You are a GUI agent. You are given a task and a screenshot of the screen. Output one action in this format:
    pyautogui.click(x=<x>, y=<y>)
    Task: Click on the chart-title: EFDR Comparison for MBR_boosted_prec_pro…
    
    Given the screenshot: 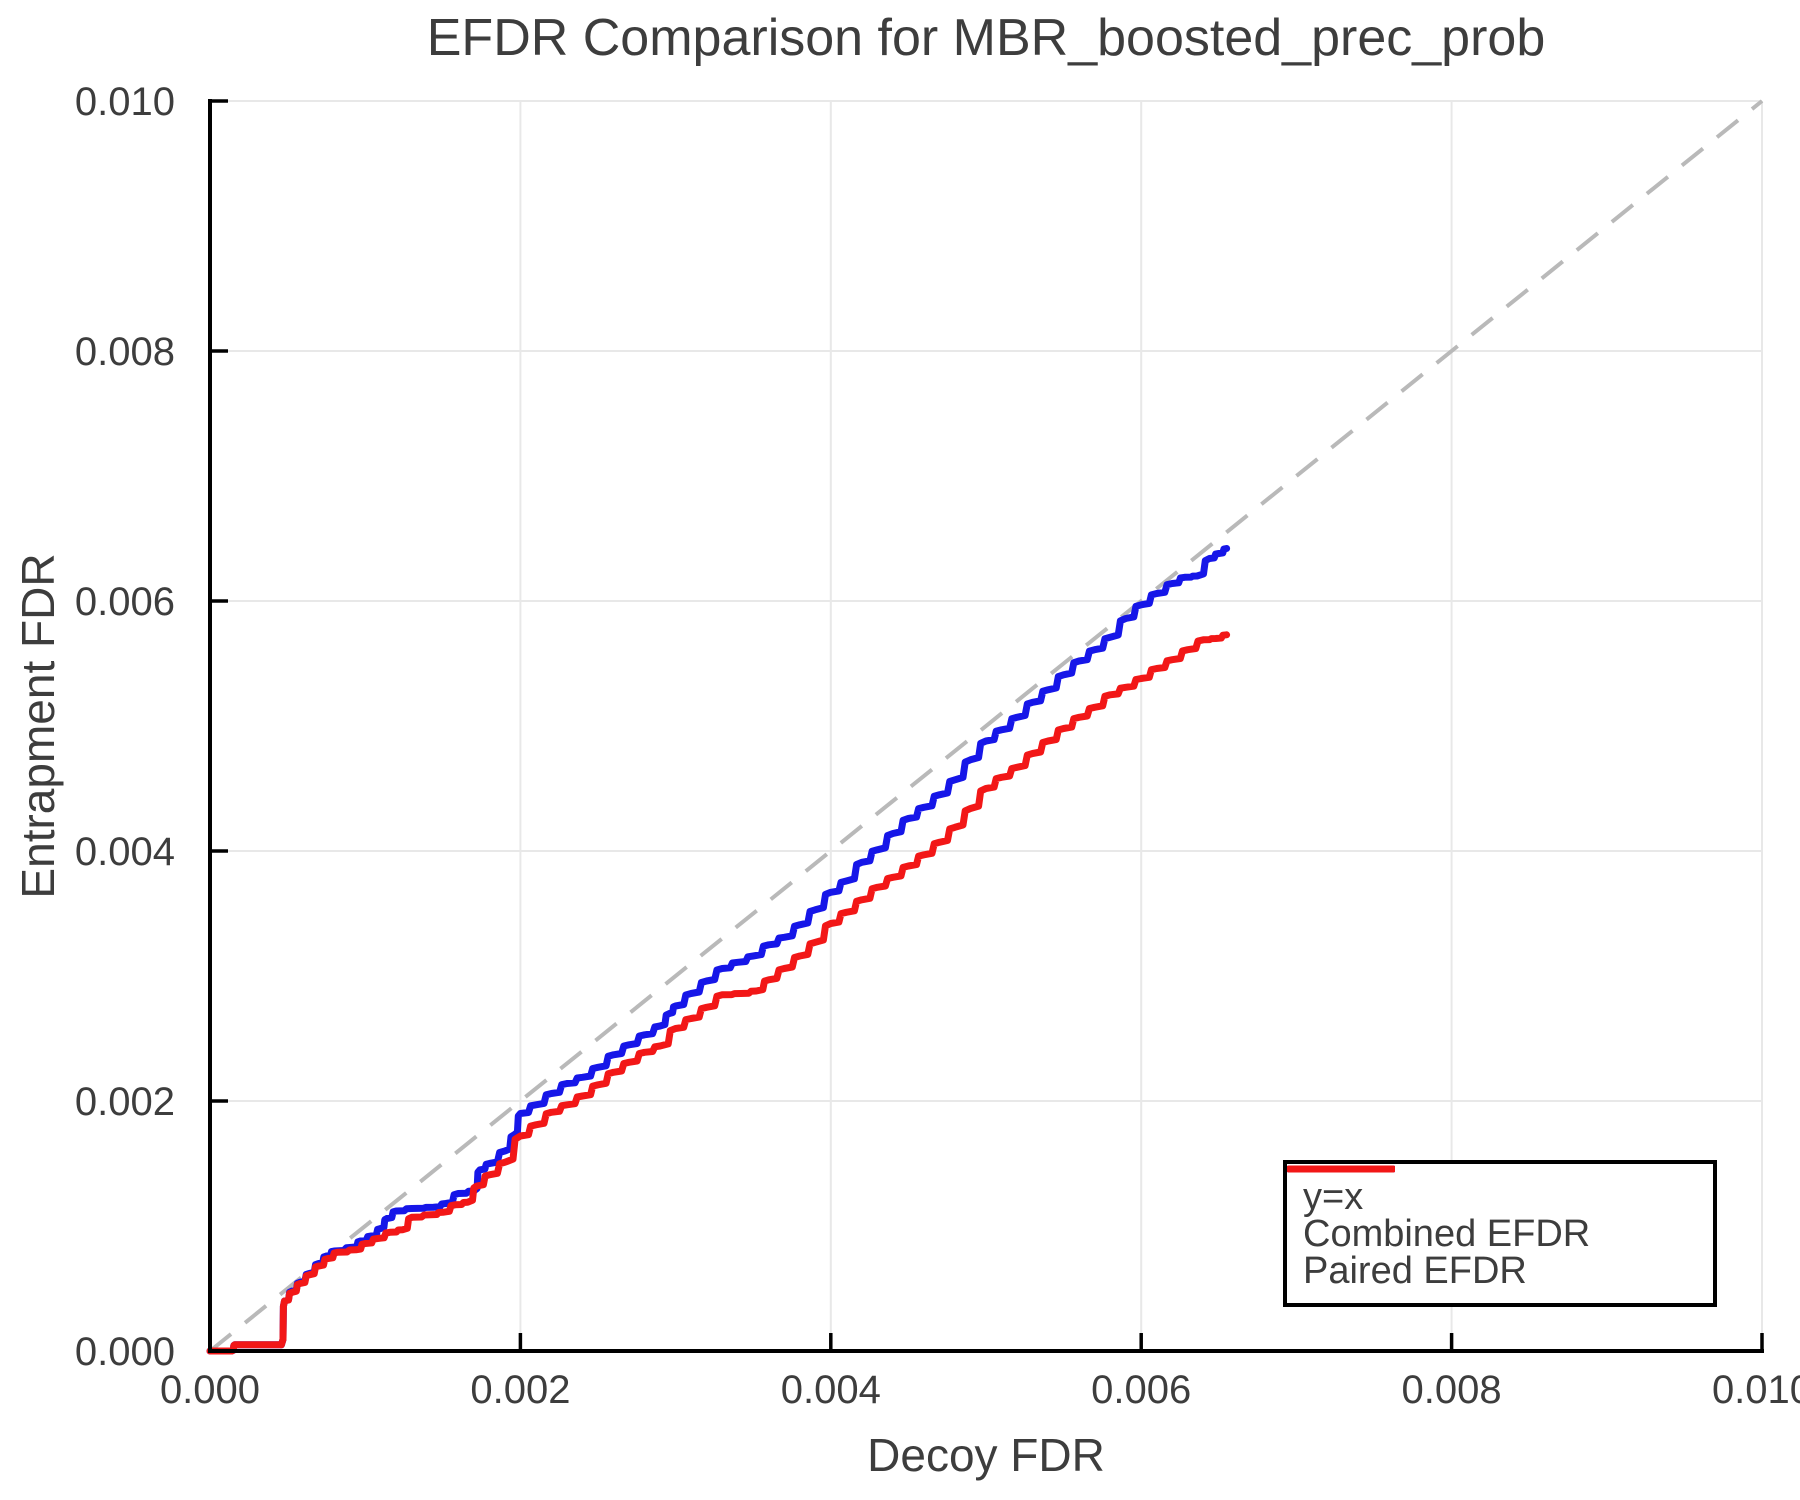 What is the action you would take?
    pyautogui.click(x=986, y=38)
    